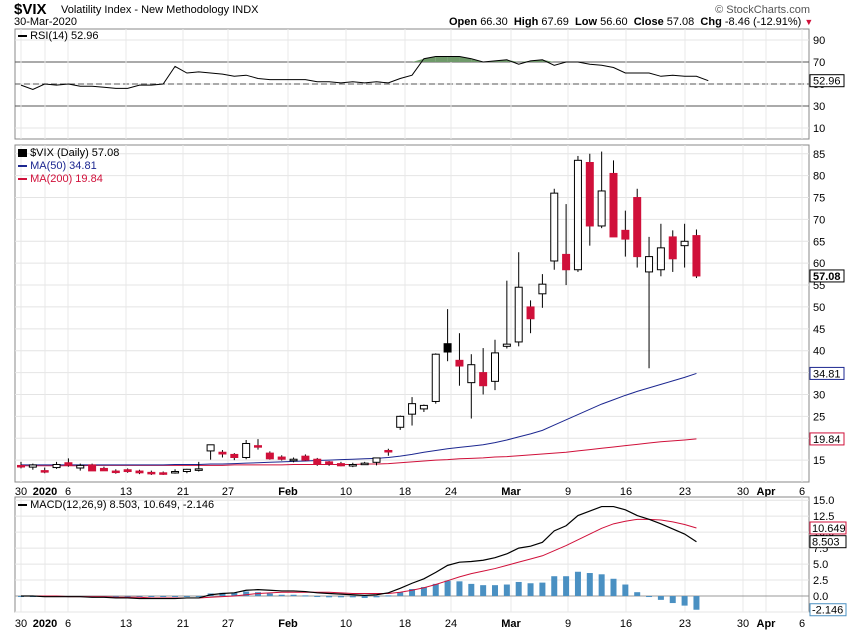  What do you see at coordinates (68, 624) in the screenshot?
I see `macd-x-tick-label: 6` at bounding box center [68, 624].